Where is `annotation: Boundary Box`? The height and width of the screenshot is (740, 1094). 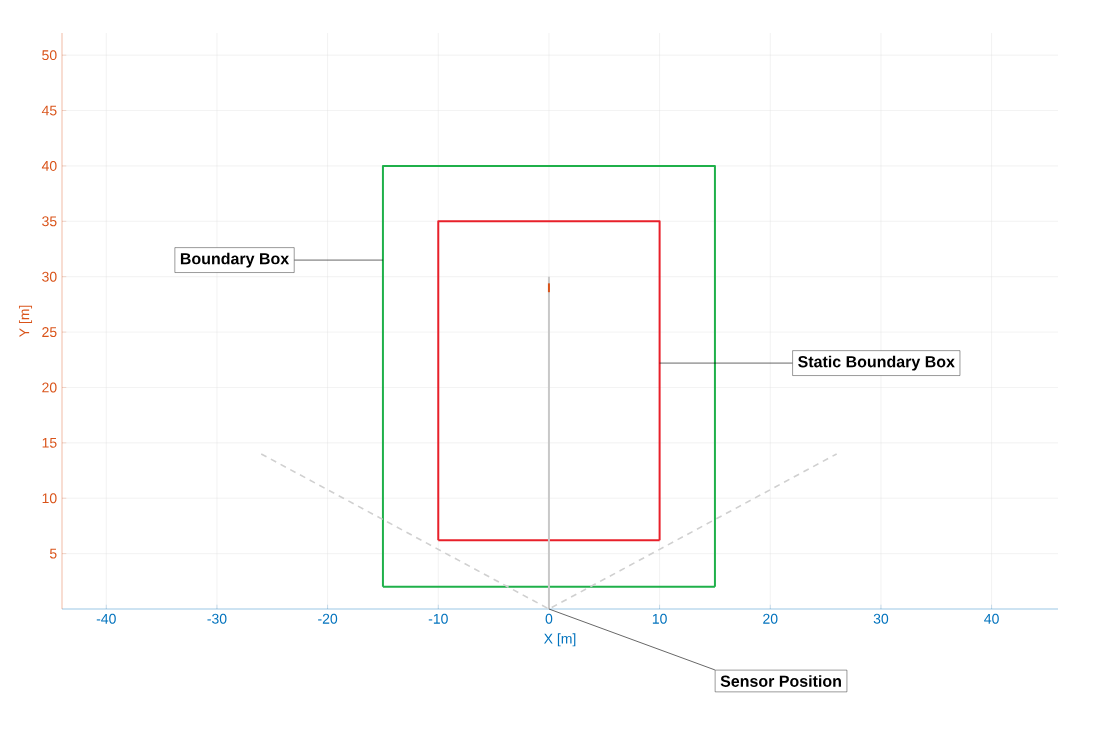
annotation: Boundary Box is located at coordinates (235, 260).